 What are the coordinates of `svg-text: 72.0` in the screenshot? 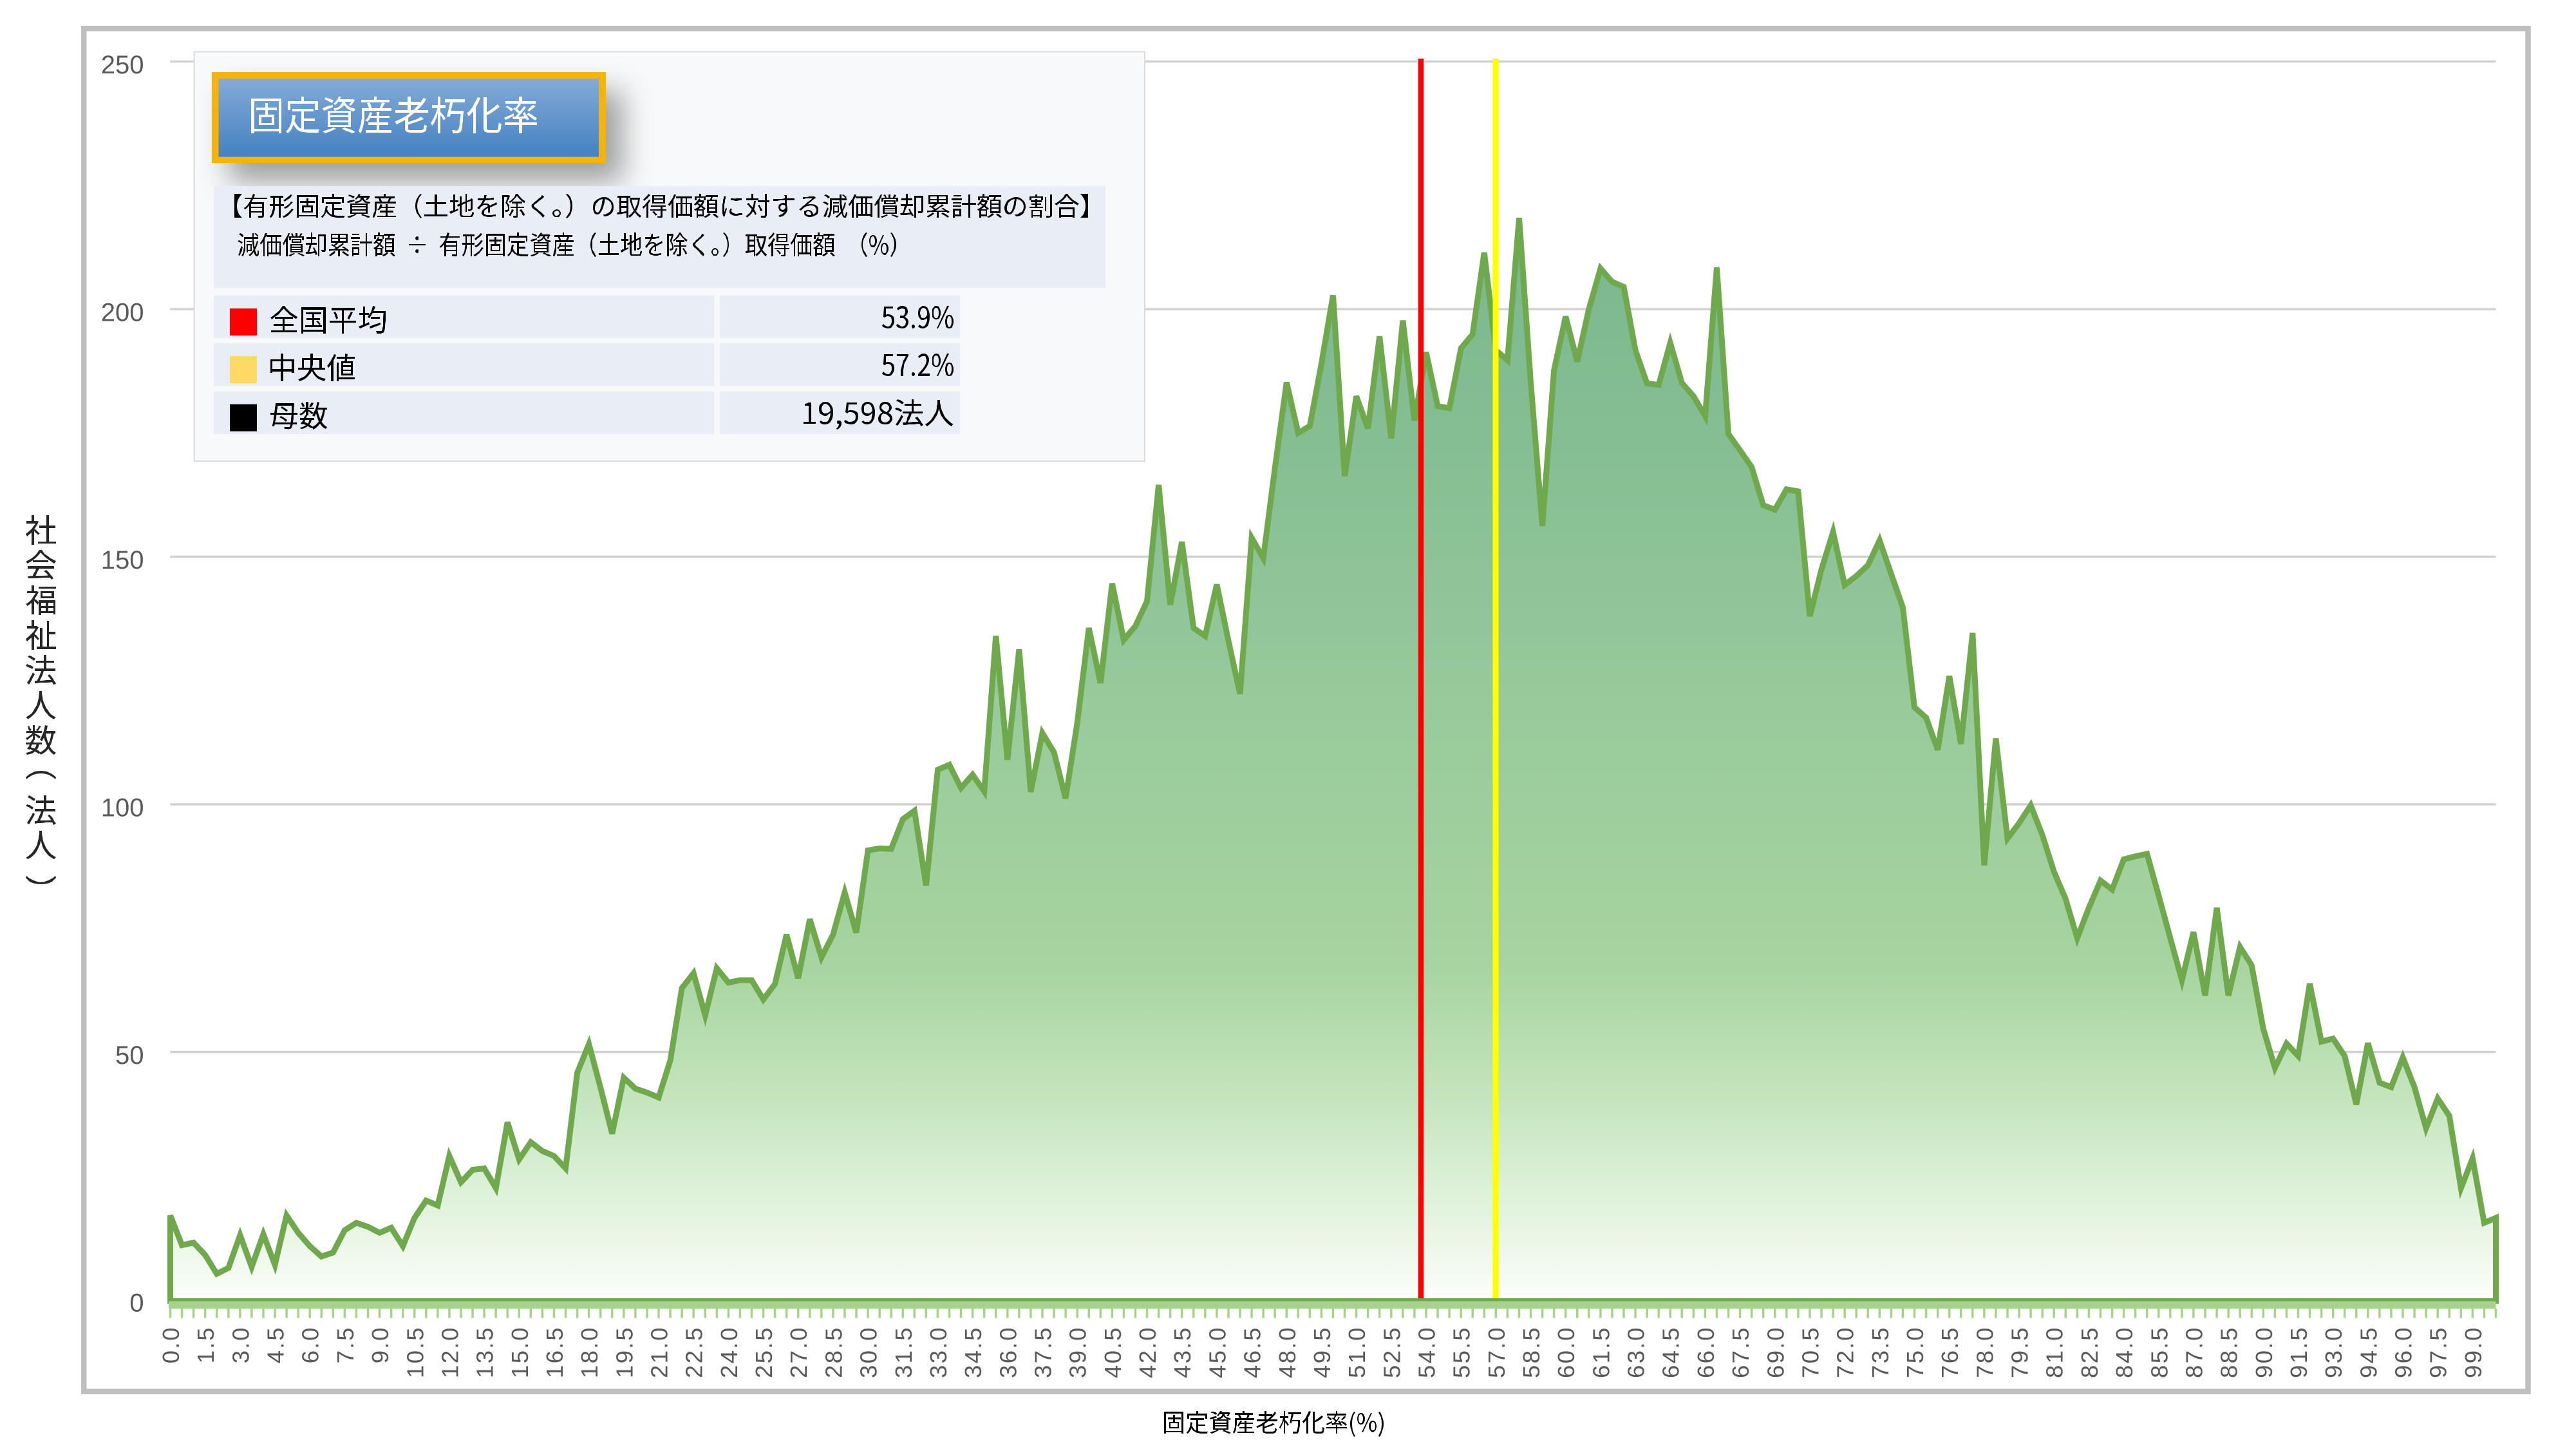 It's located at (1845, 1352).